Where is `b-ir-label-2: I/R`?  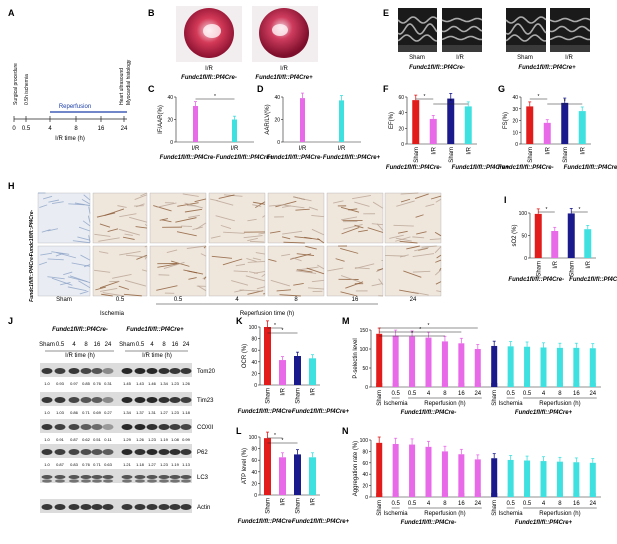 b-ir-label-2: I/R is located at coordinates (284, 69).